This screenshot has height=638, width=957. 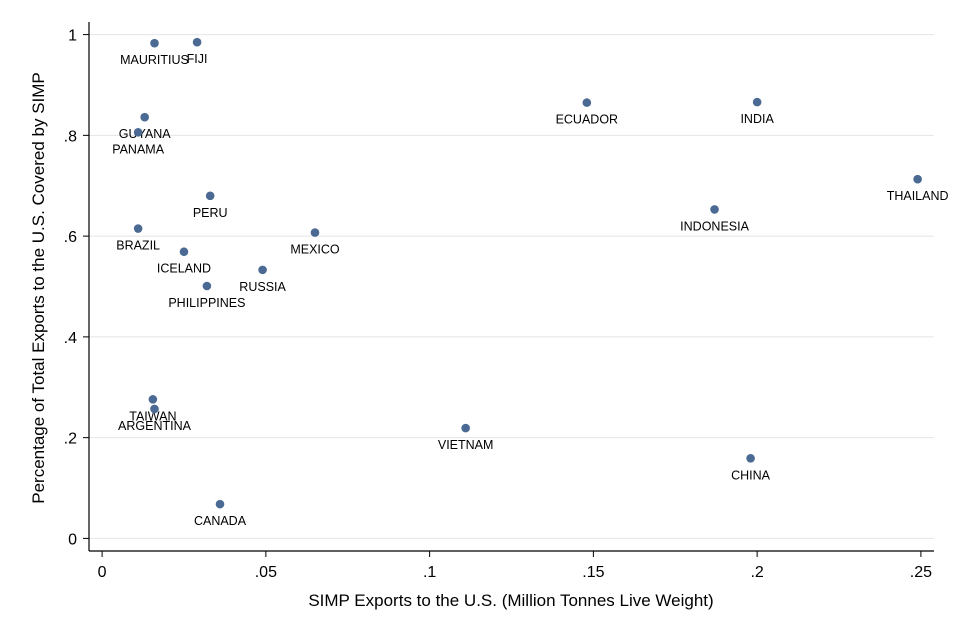 What do you see at coordinates (197, 59) in the screenshot?
I see `point-label: FIJI` at bounding box center [197, 59].